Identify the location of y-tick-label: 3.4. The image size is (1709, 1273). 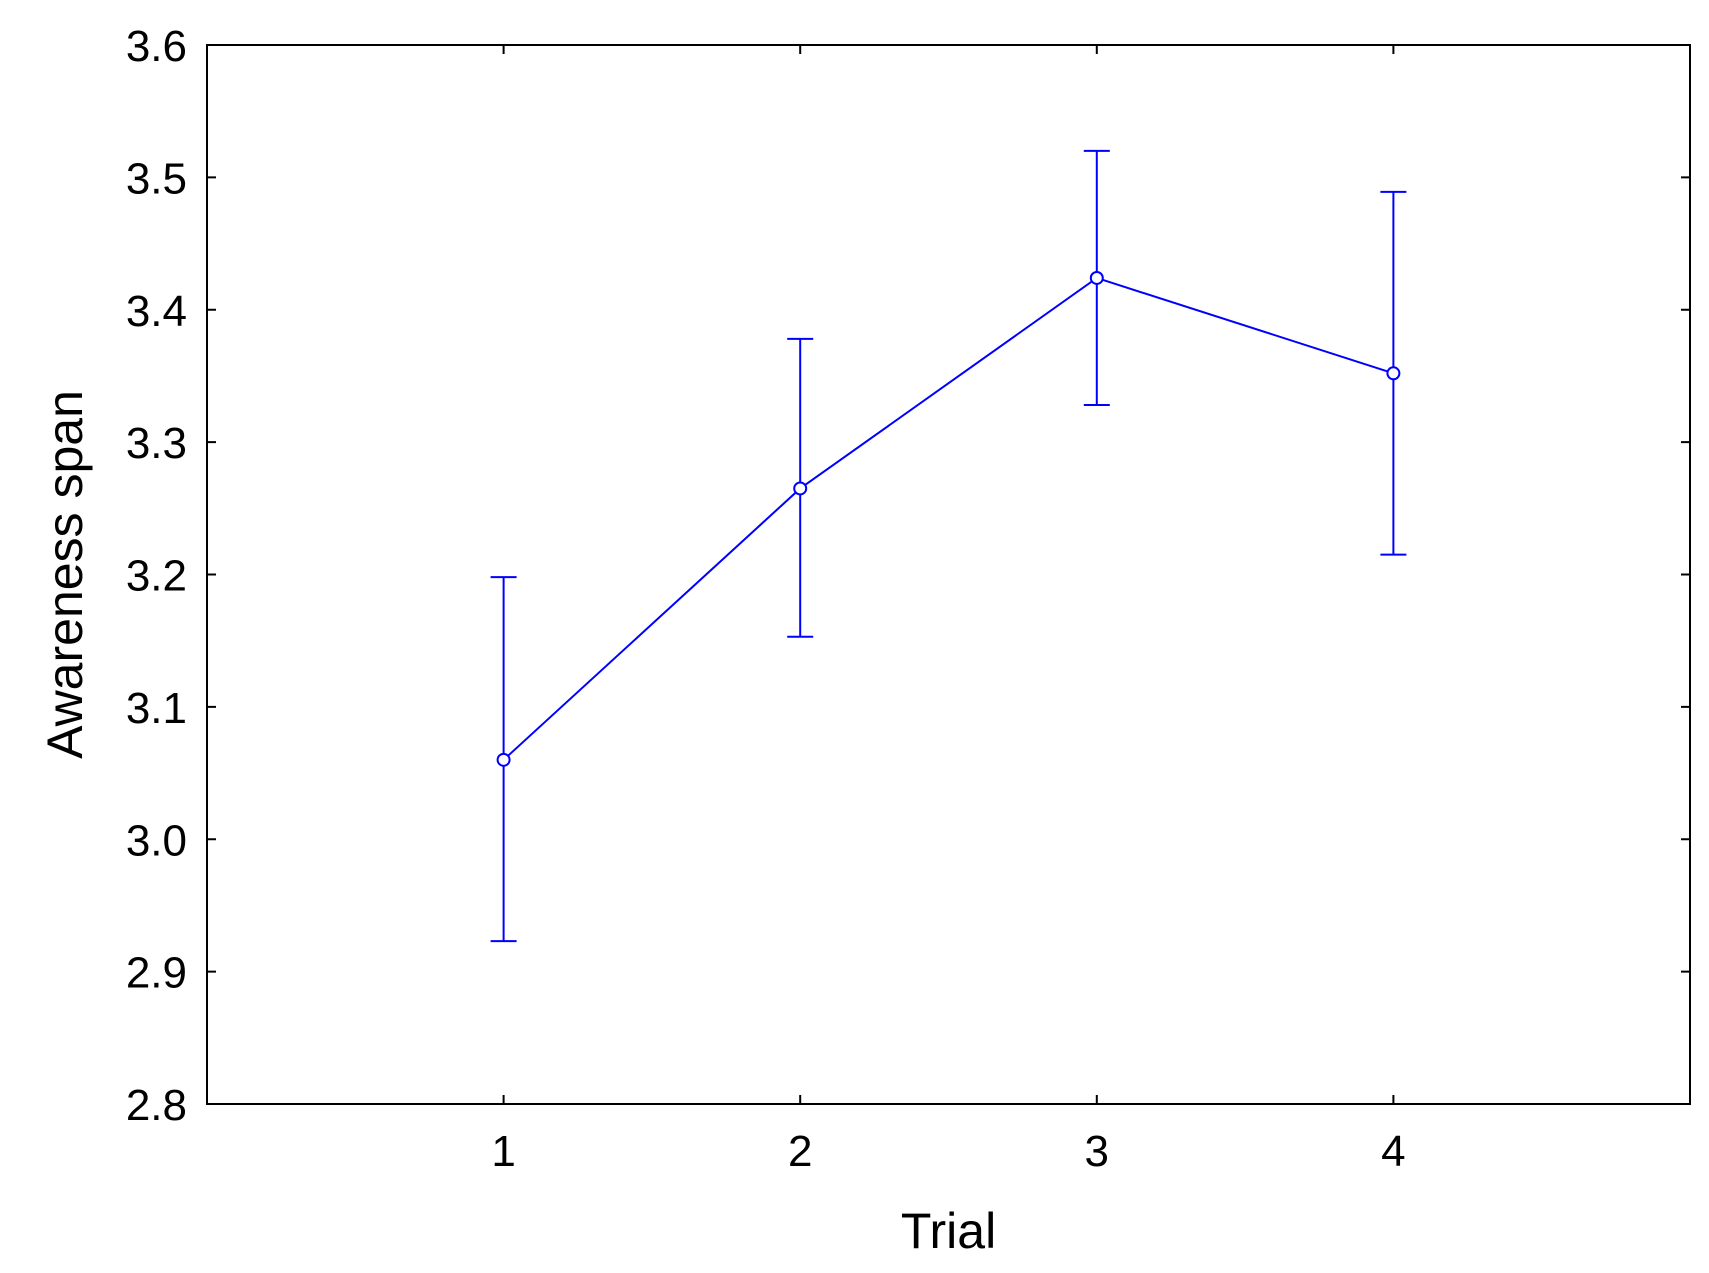
(156, 311).